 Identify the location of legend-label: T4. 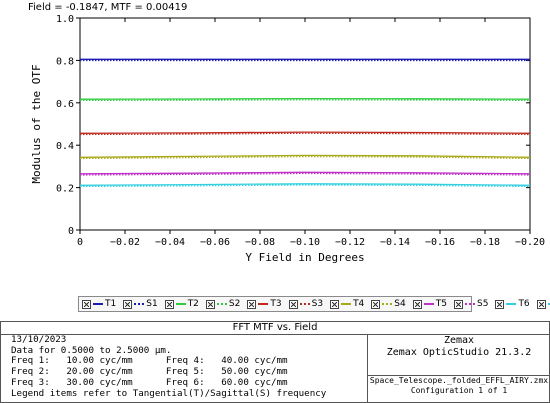
(359, 304).